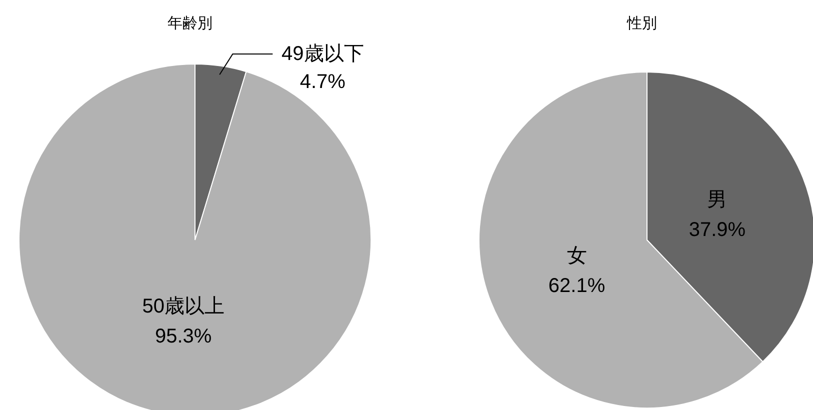  Describe the element at coordinates (642, 23) in the screenshot. I see `chart-title: 性別` at that location.